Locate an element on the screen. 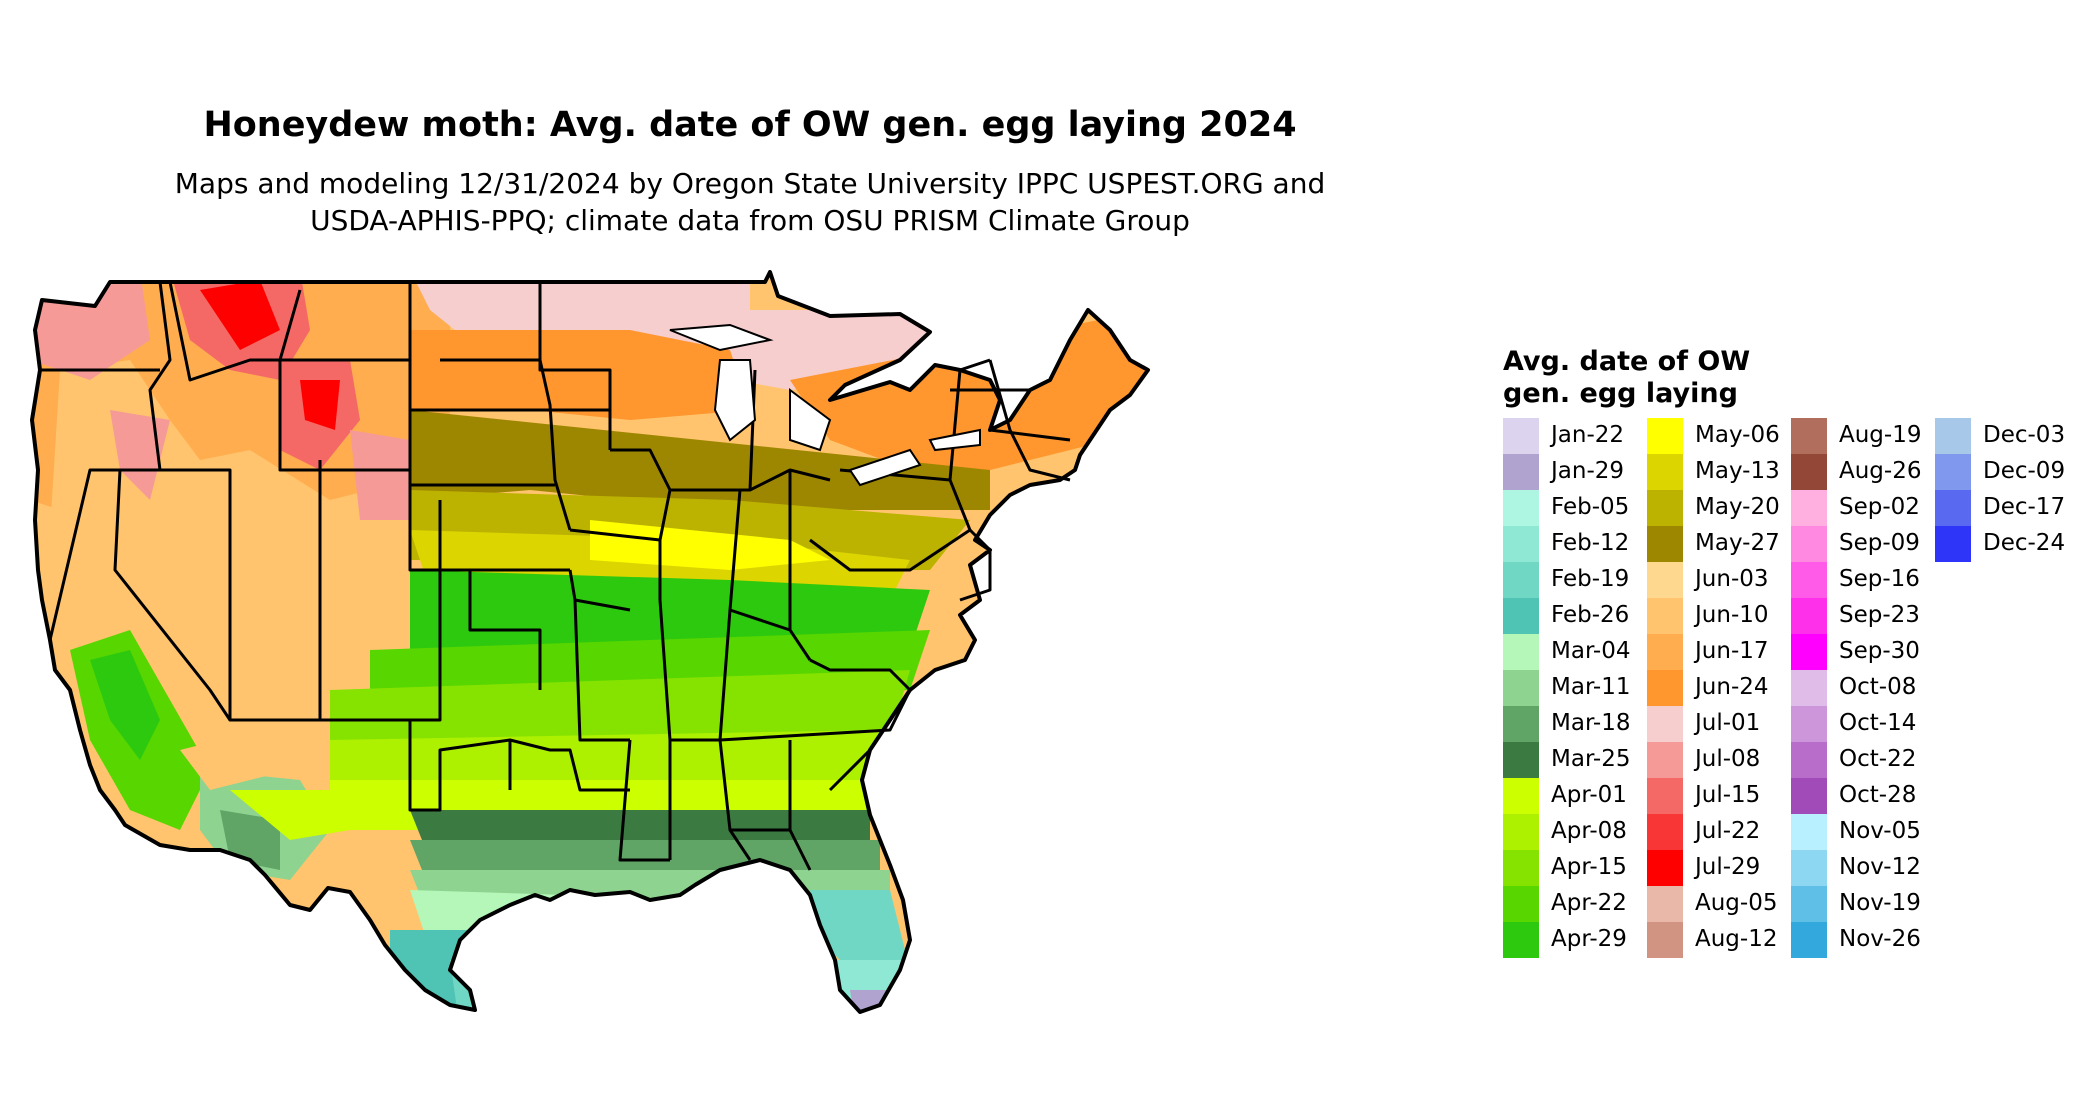 This screenshot has height=1116, width=2100. legend-label: Feb-19 is located at coordinates (1590, 579).